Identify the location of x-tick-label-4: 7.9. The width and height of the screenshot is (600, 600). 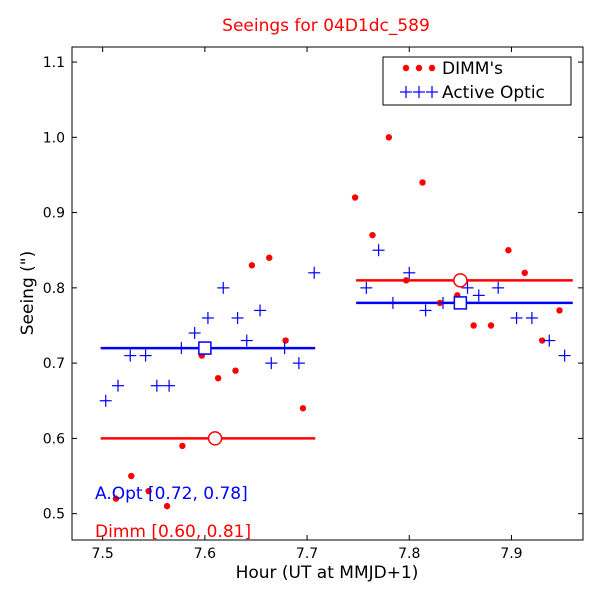
(511, 554).